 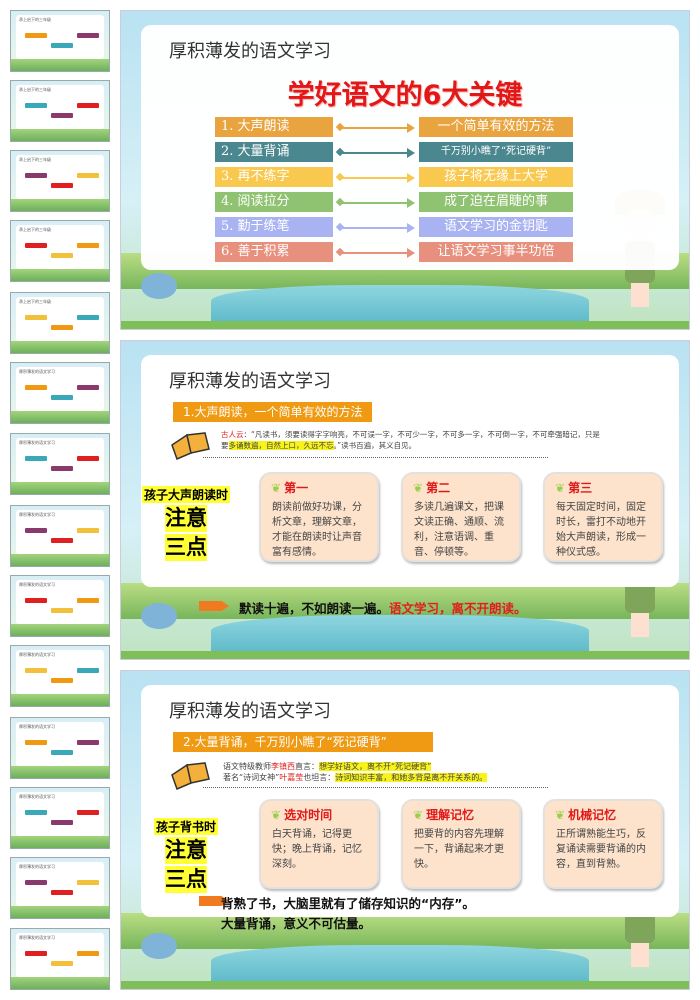 What do you see at coordinates (303, 742) in the screenshot?
I see `section-banner: 2.大量背诵，千万别小瞧了“死记硬背”` at bounding box center [303, 742].